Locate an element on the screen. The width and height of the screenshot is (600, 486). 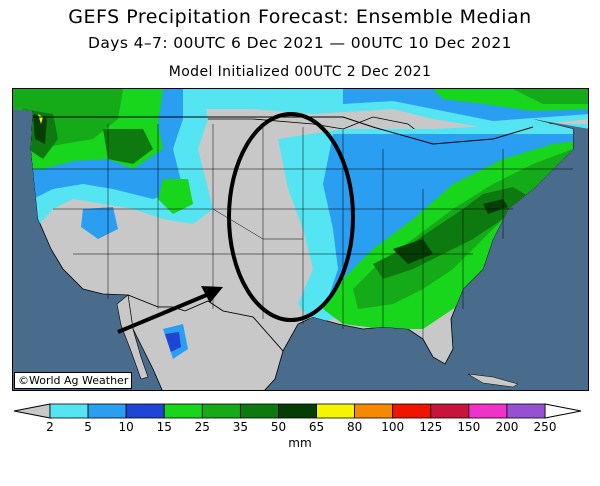
legend-tick-label: 200 is located at coordinates (506, 427).